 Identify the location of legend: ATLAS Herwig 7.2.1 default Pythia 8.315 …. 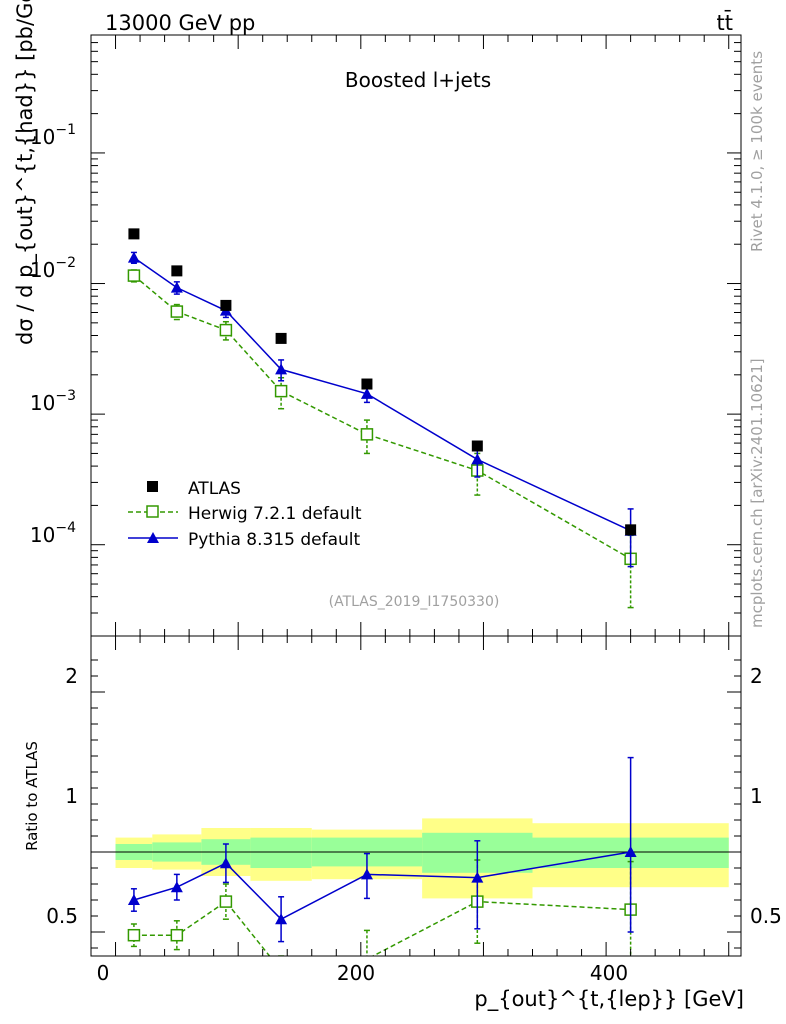
(245, 514).